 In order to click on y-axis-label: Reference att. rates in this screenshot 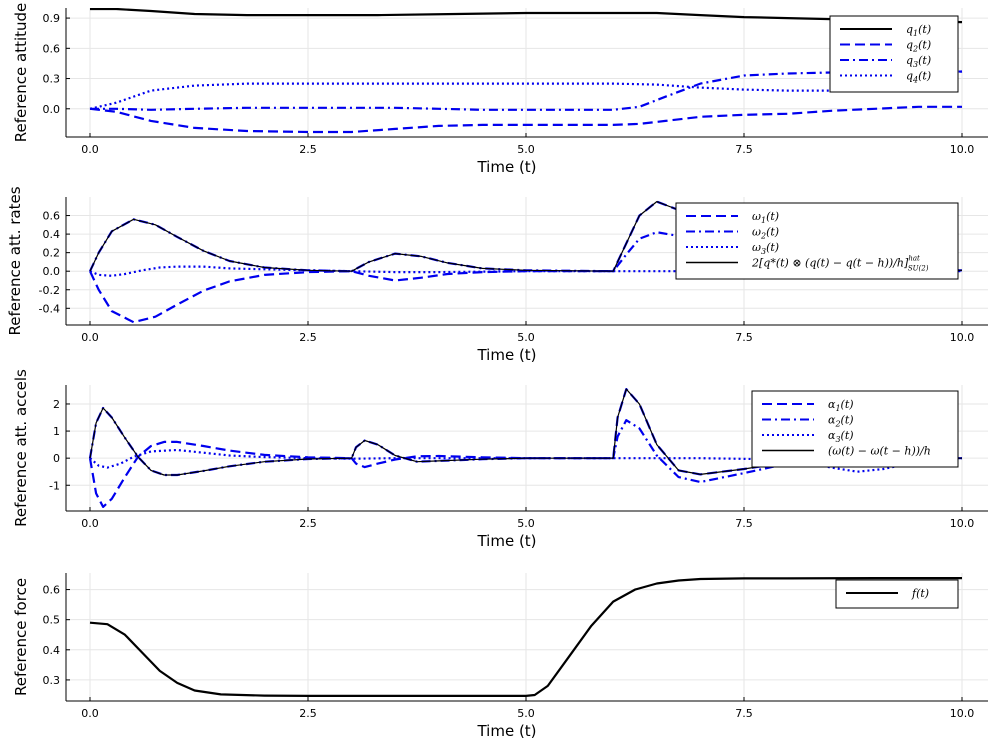, I will do `click(15, 260)`.